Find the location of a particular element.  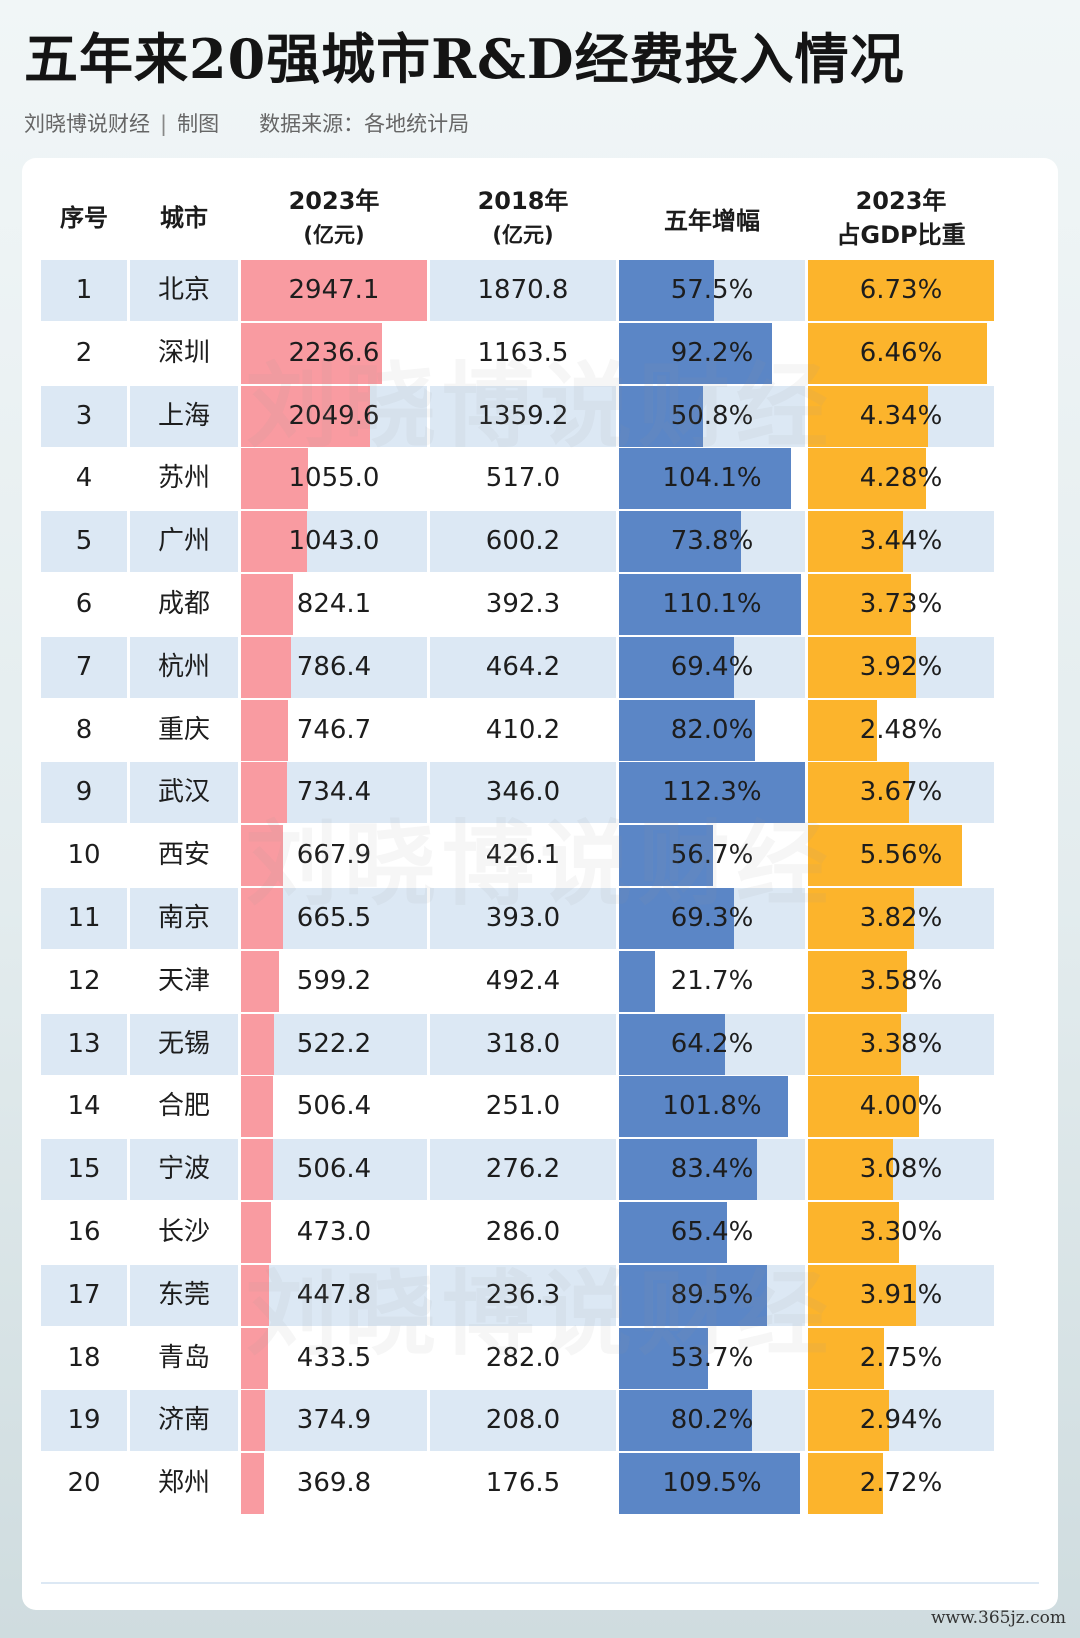

rd2018-value: 600.2 is located at coordinates (523, 541).